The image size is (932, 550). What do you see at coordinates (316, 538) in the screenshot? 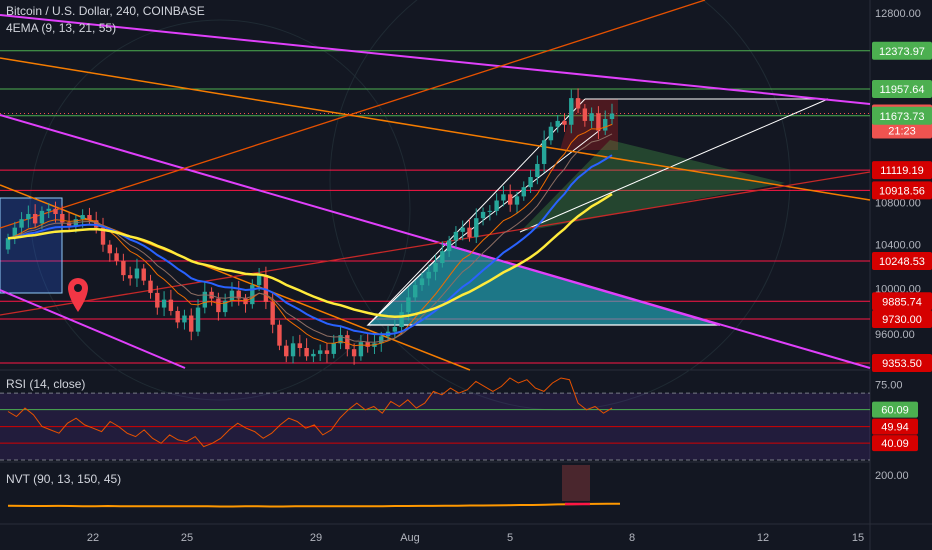
I see `time-tick-label: 29` at bounding box center [316, 538].